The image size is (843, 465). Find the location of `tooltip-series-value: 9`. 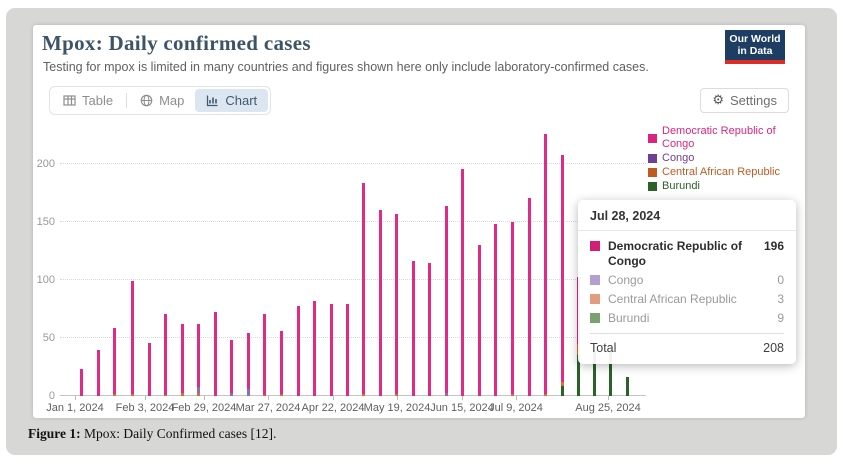

tooltip-series-value: 9 is located at coordinates (780, 318).